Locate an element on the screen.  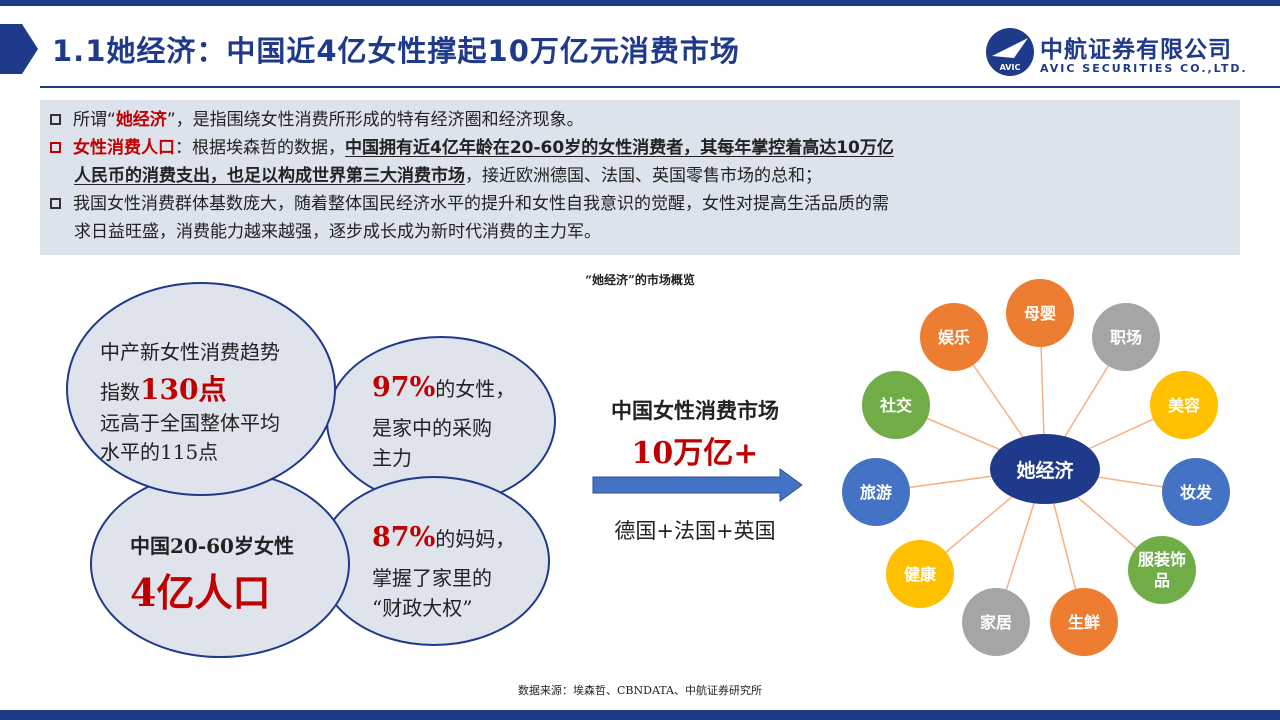
node-maternal: 母婴 is located at coordinates (1040, 313).